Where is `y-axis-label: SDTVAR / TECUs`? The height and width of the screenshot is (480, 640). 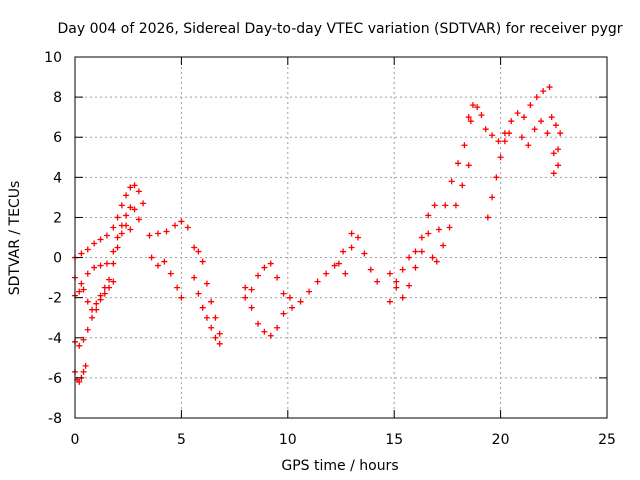 y-axis-label: SDTVAR / TECUs is located at coordinates (15, 238).